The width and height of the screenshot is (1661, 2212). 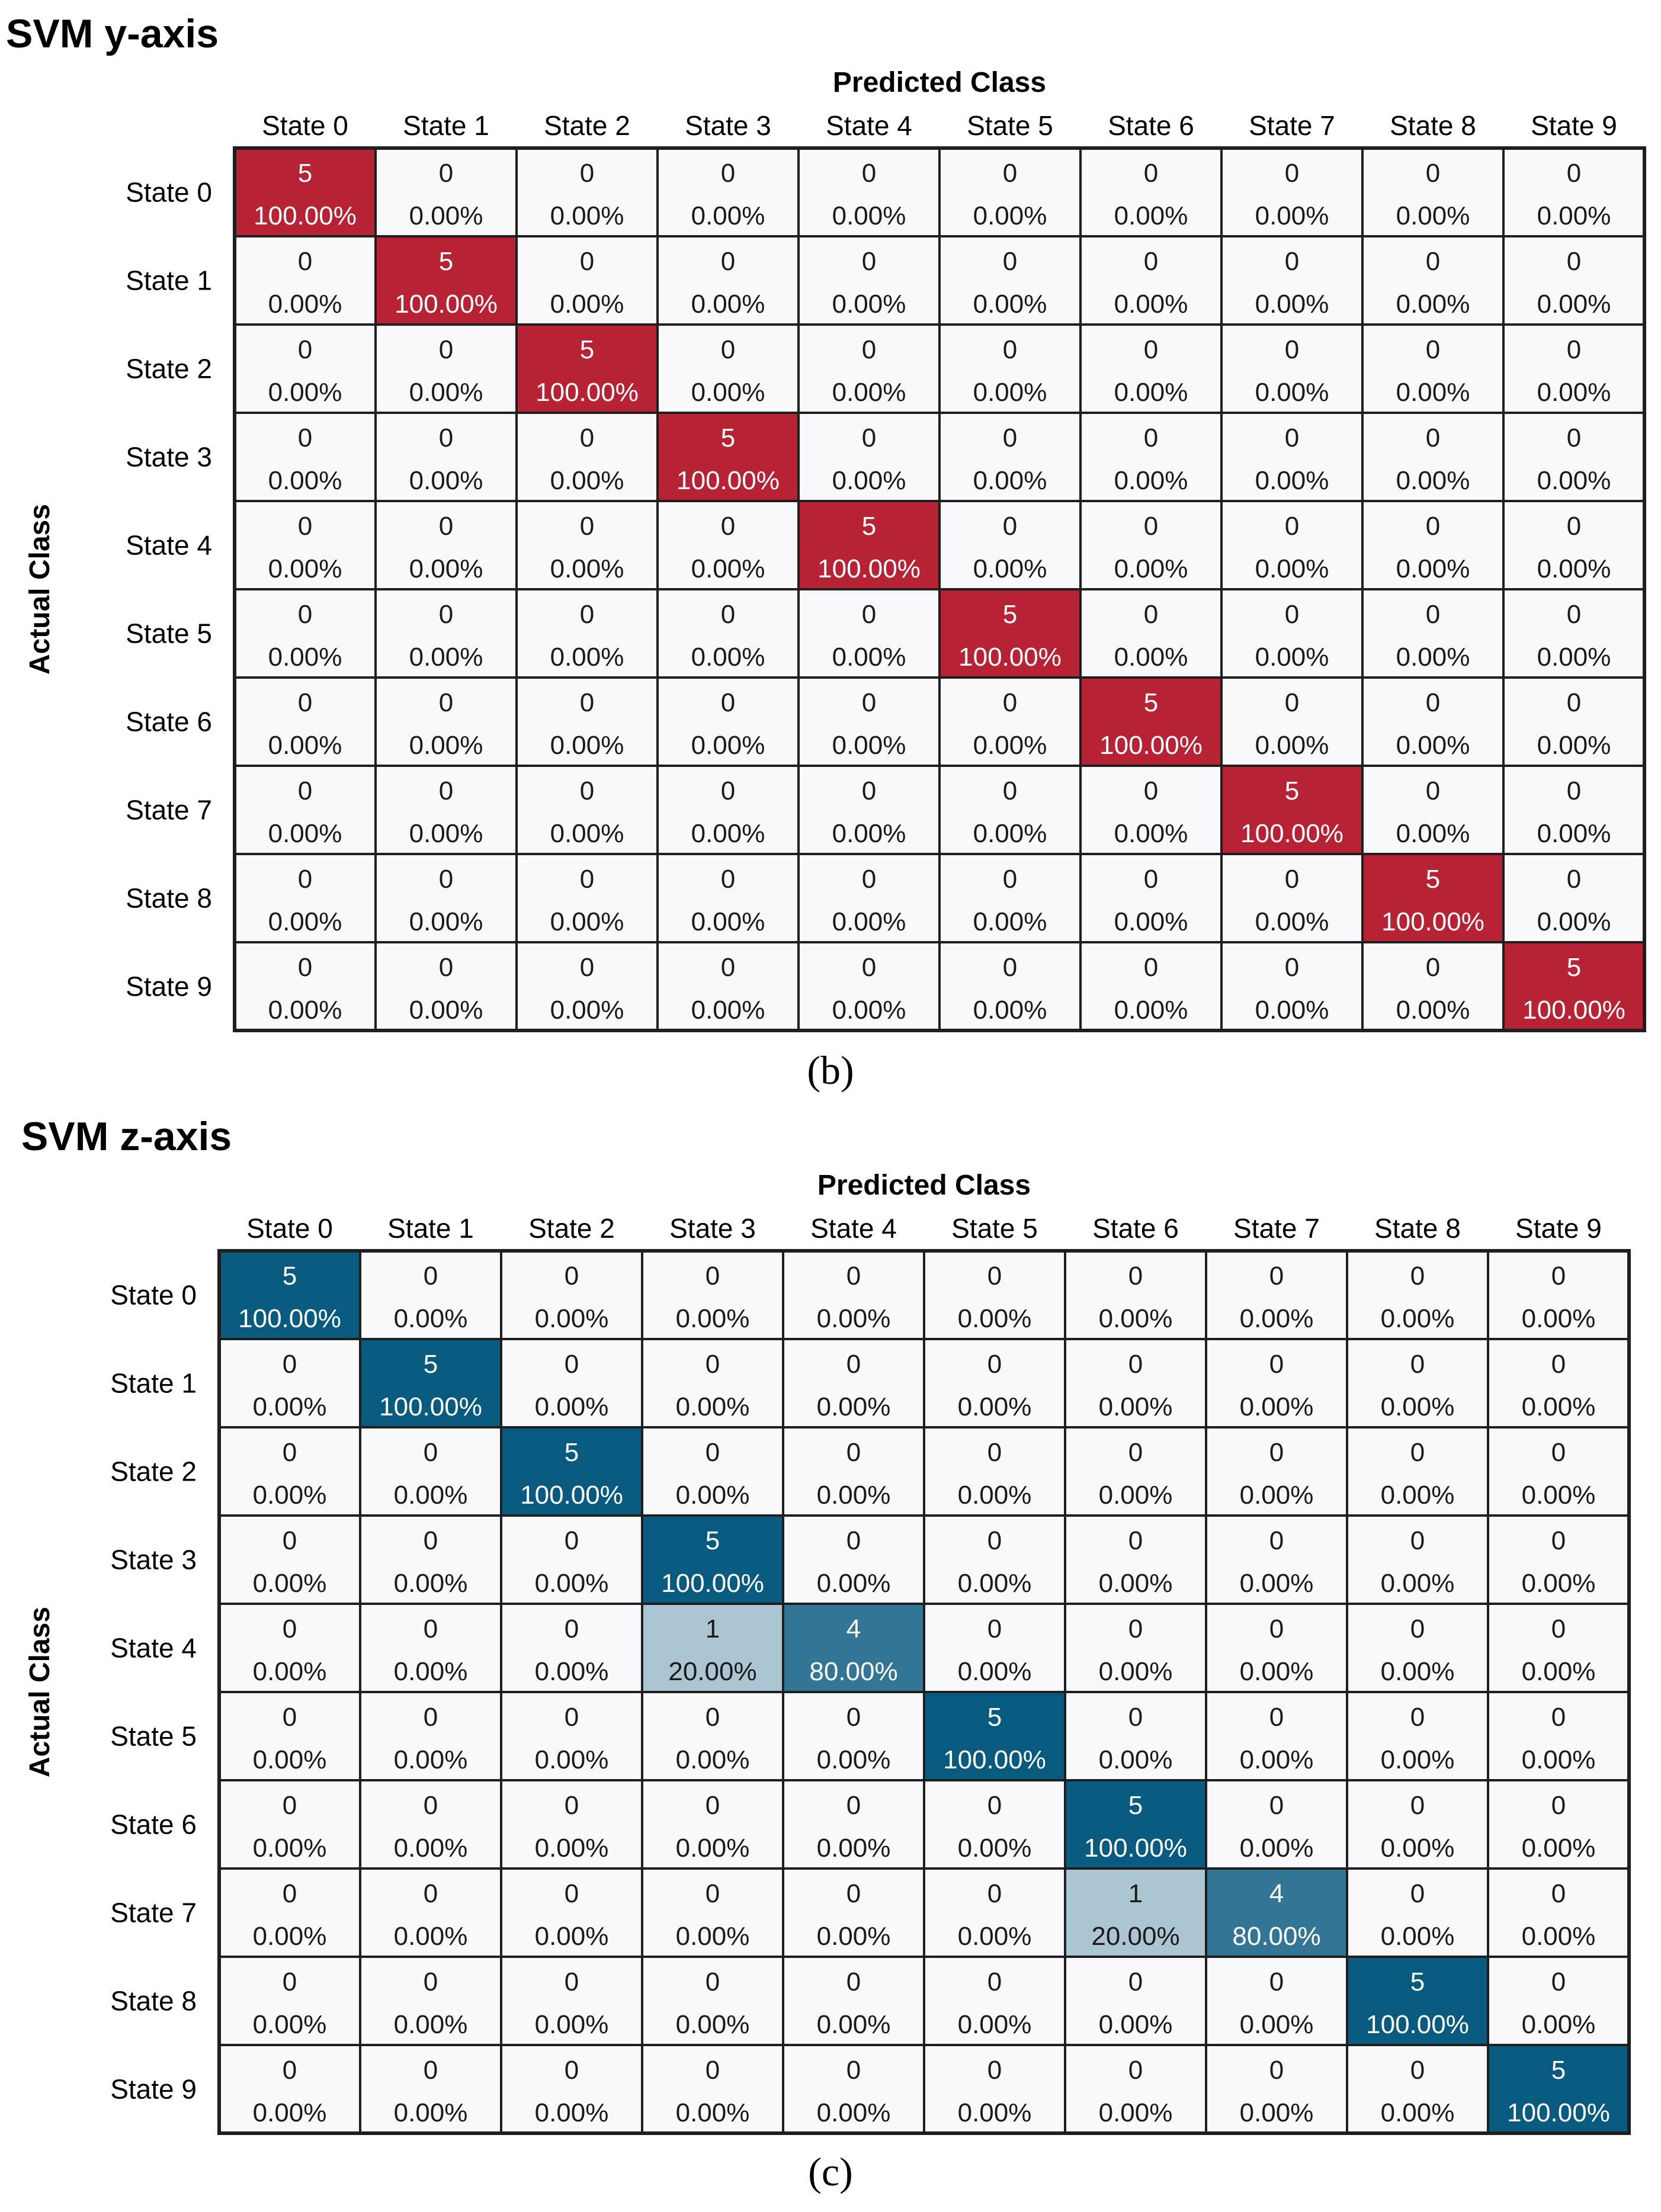 What do you see at coordinates (112, 33) in the screenshot?
I see `chart-title: SVM y-axis` at bounding box center [112, 33].